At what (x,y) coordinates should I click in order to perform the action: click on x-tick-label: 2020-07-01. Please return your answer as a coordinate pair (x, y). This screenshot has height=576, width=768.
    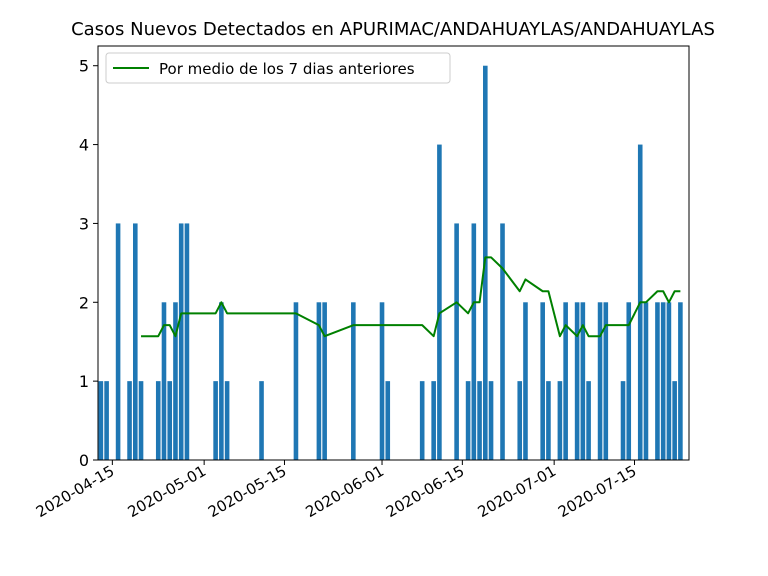
    Looking at the image, I should click on (517, 491).